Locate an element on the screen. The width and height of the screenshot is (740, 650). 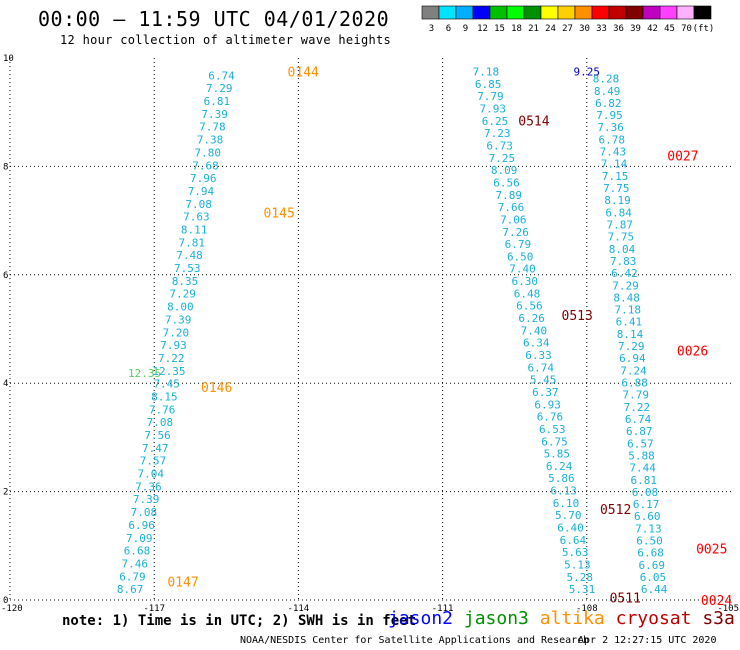
wave-height-value: 6.53 is located at coordinates (552, 429).